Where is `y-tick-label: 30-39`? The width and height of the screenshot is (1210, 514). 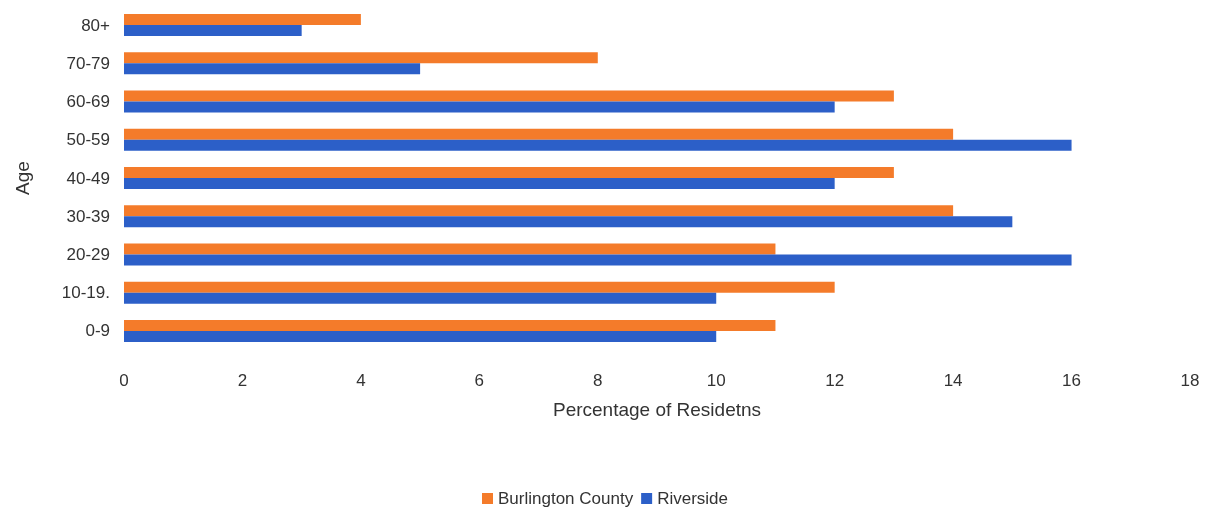
y-tick-label: 30-39 is located at coordinates (88, 216).